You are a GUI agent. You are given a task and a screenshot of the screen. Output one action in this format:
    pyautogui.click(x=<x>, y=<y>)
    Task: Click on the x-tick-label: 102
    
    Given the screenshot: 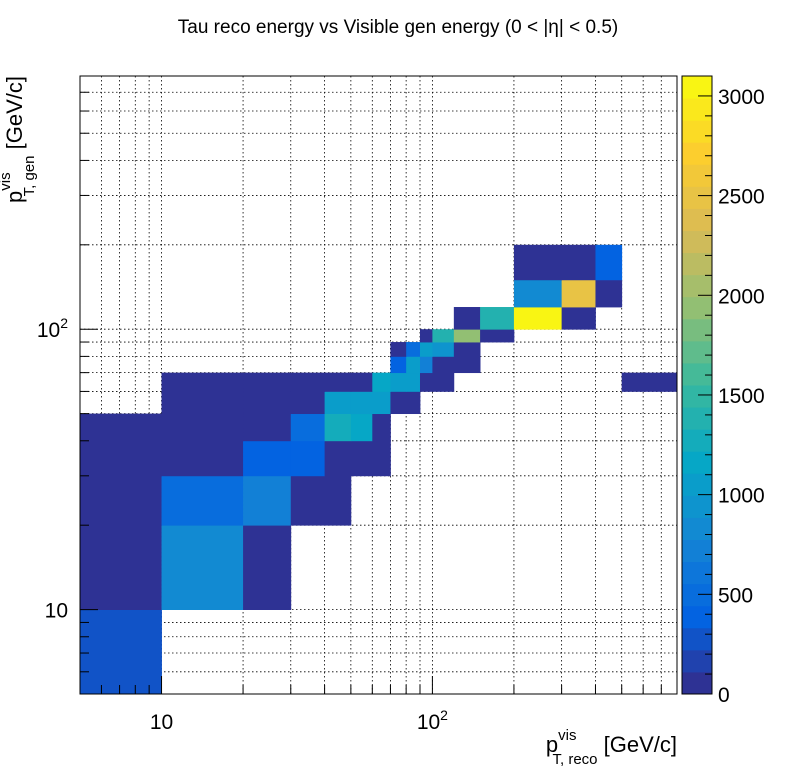 What is the action you would take?
    pyautogui.click(x=432, y=720)
    